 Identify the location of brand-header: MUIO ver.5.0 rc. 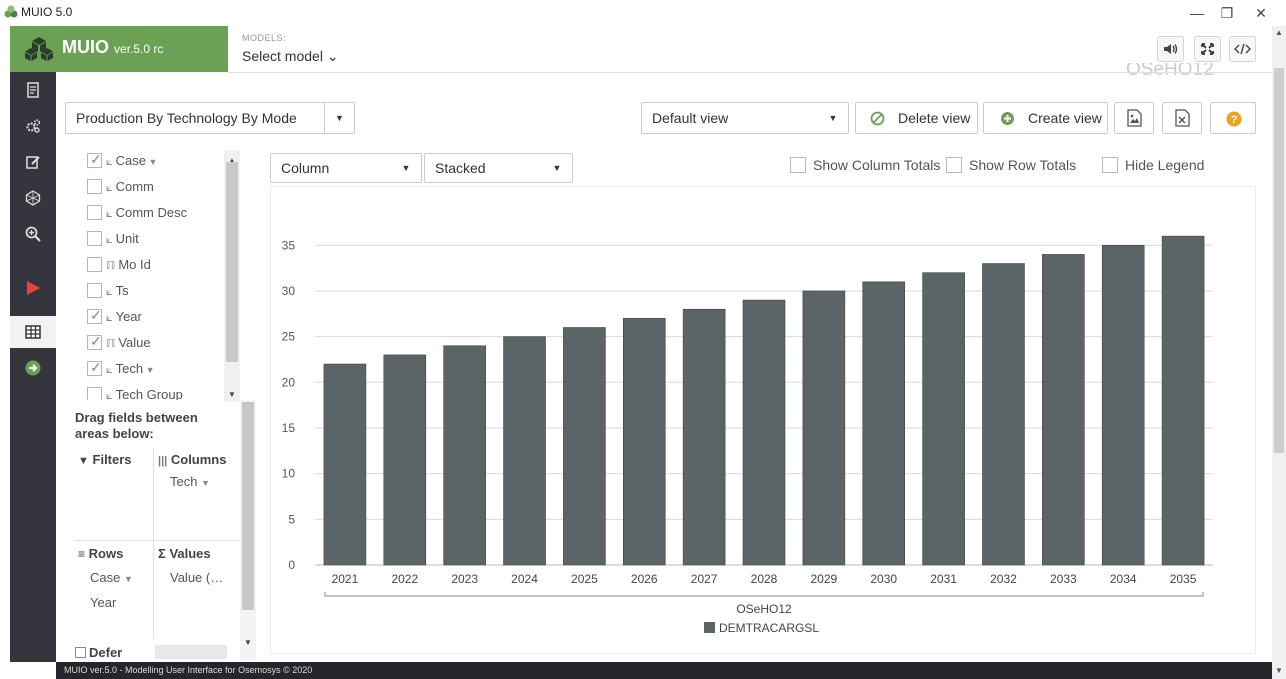
(119, 49).